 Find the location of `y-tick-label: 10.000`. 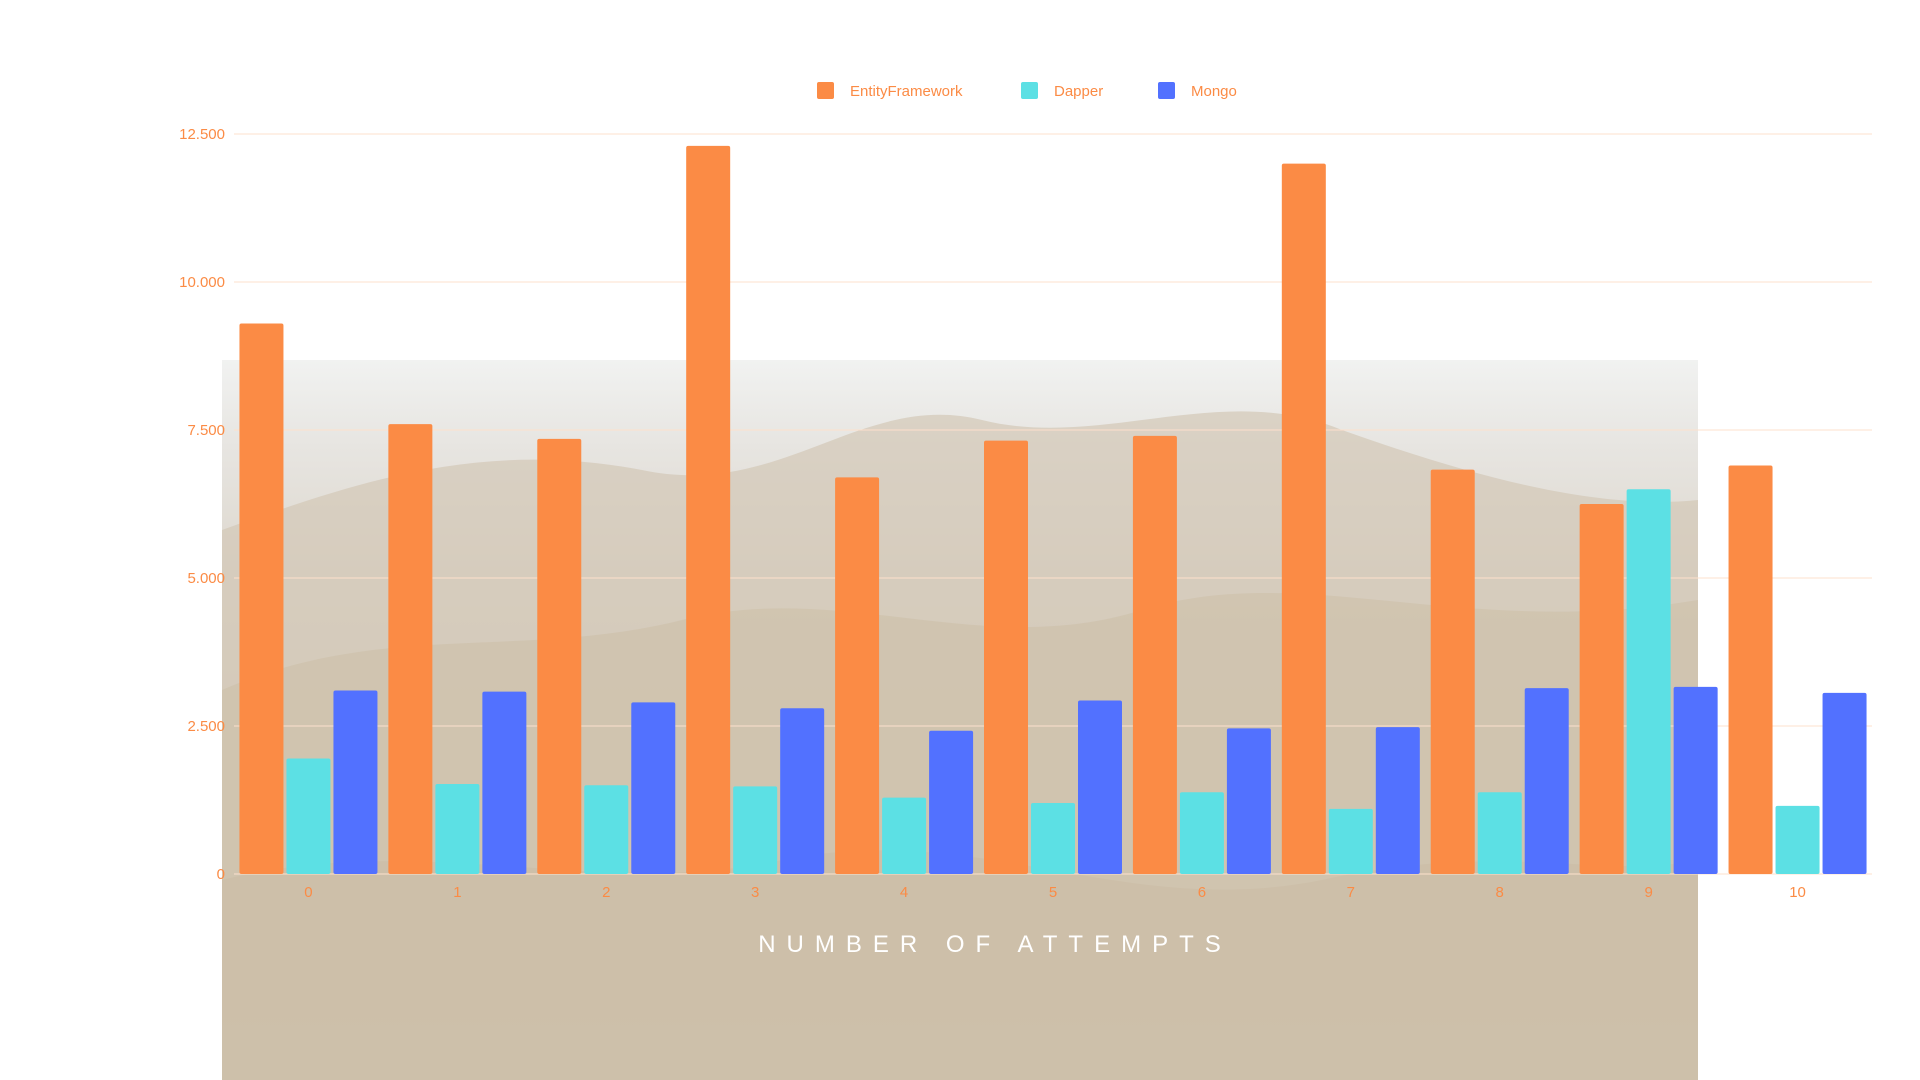

y-tick-label: 10.000 is located at coordinates (202, 282).